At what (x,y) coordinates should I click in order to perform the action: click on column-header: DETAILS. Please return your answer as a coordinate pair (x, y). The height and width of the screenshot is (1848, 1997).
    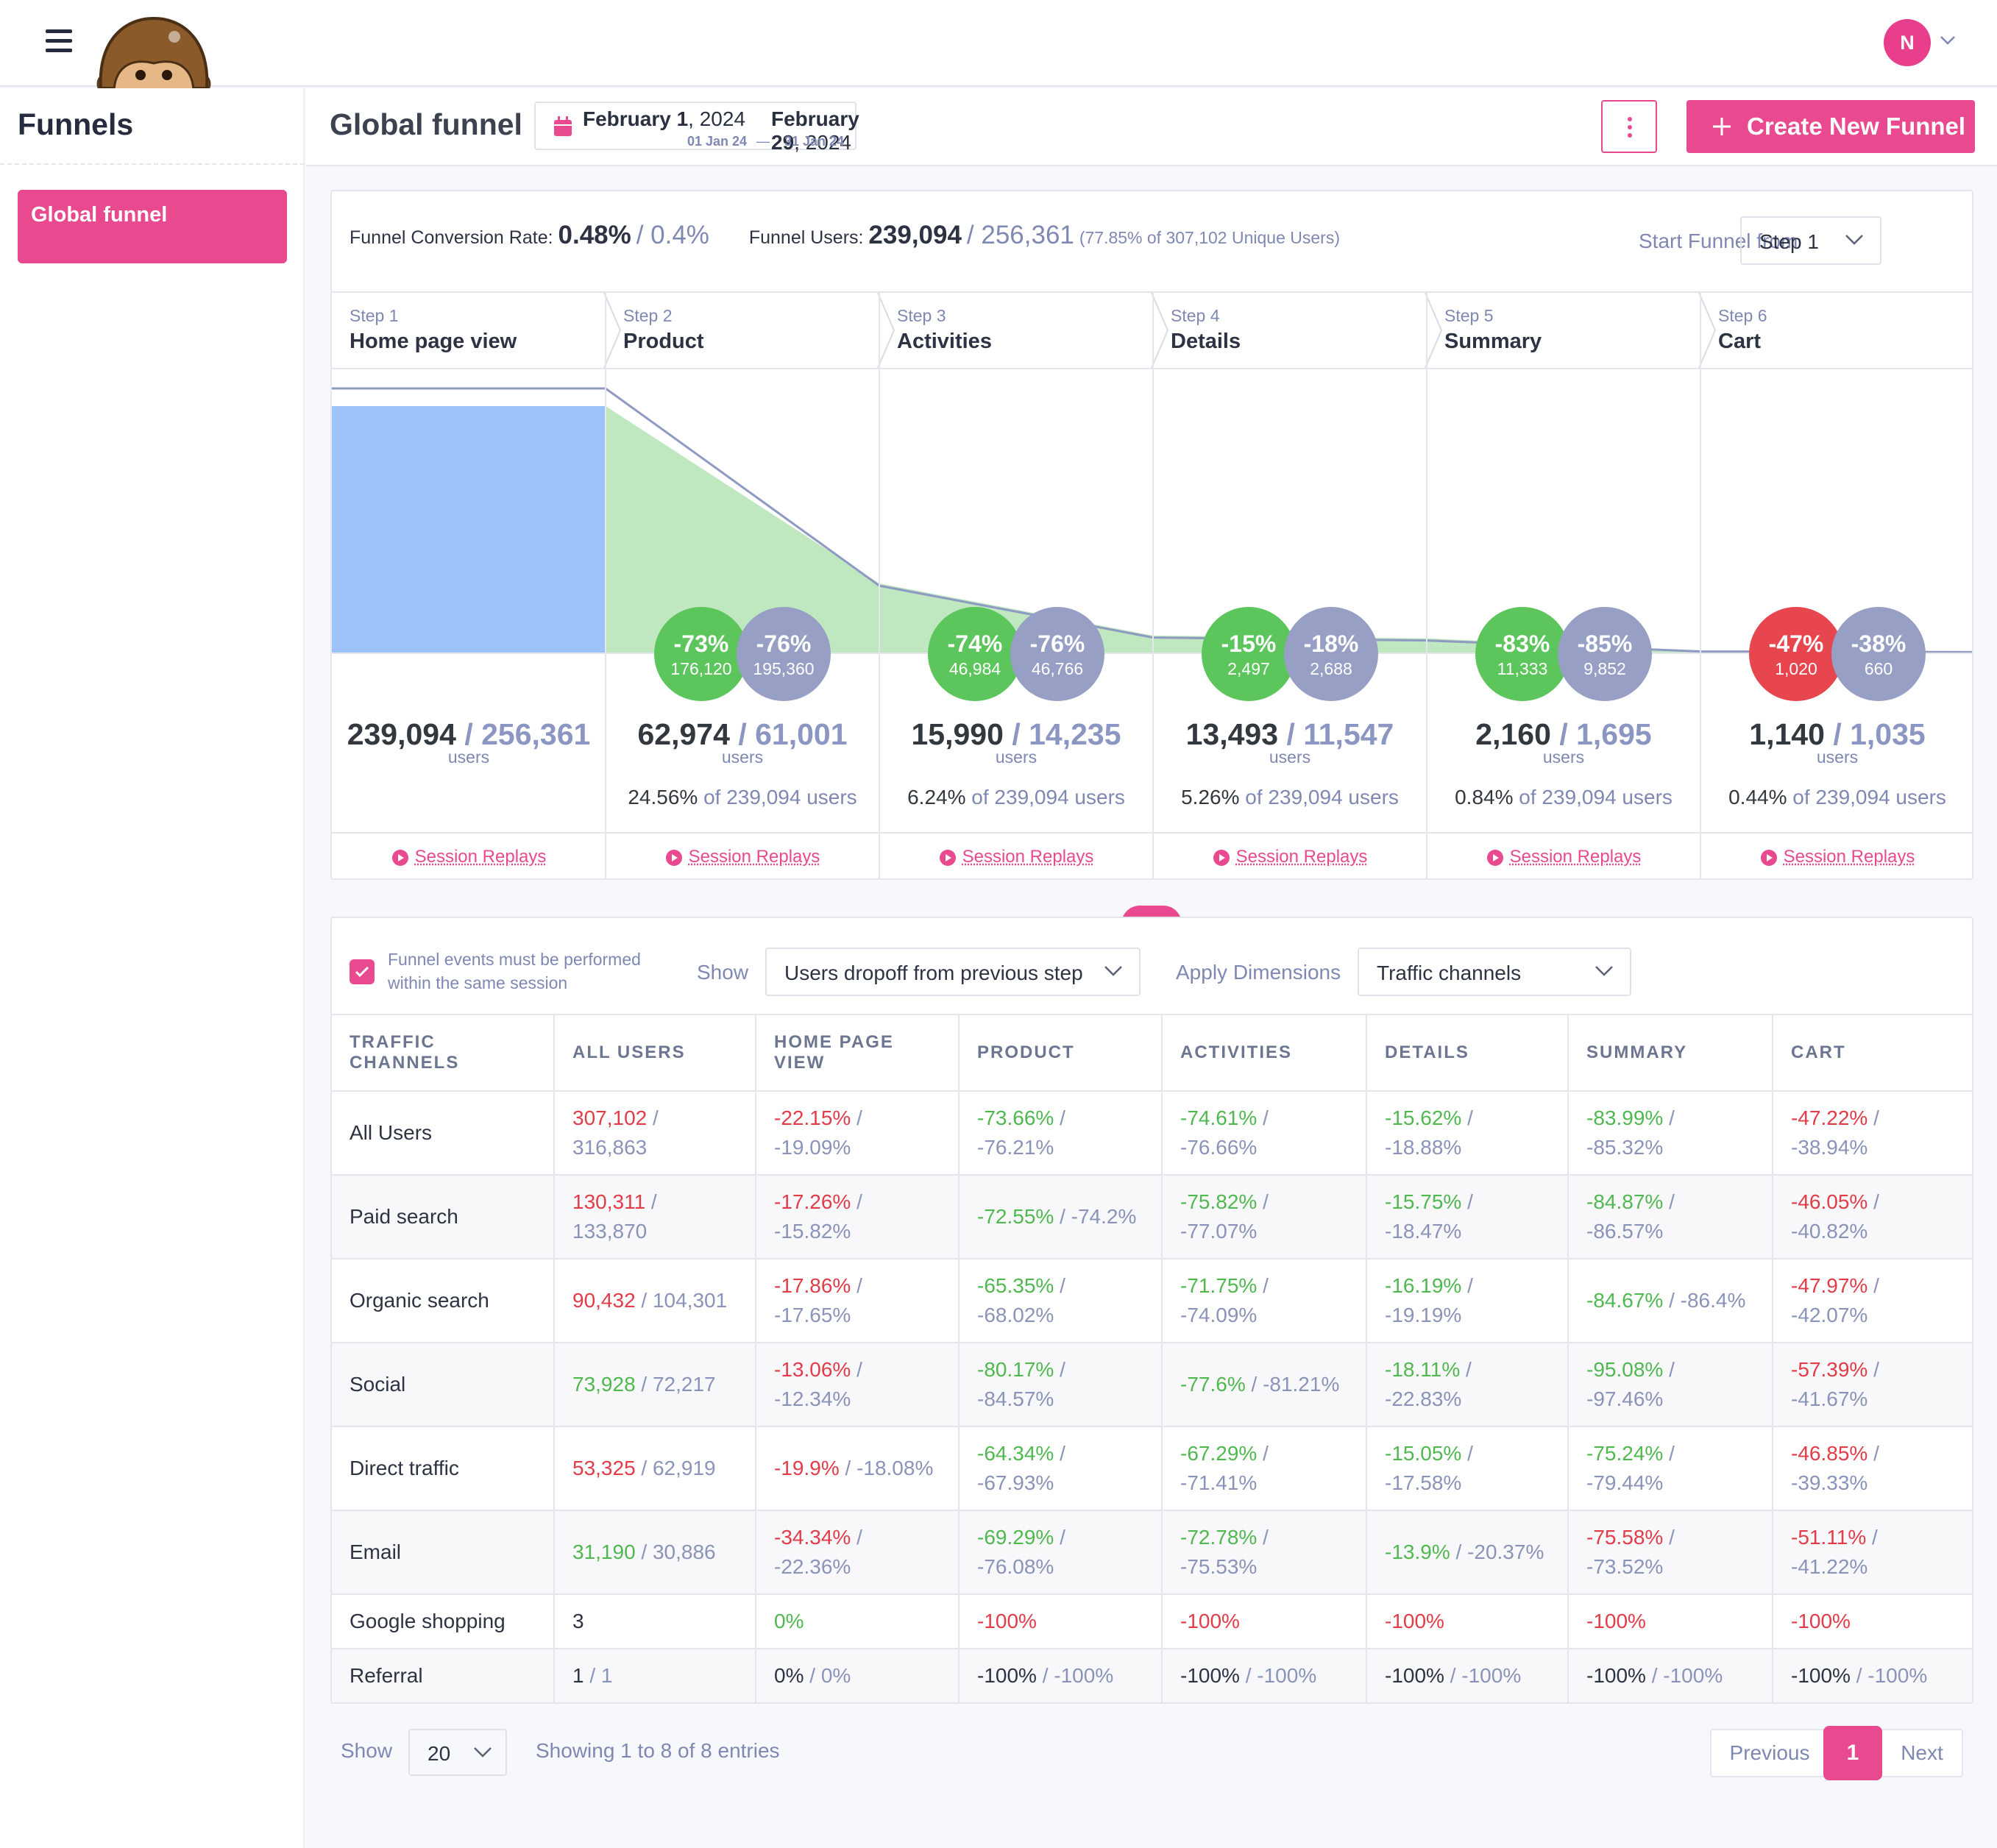
    Looking at the image, I should click on (1467, 1053).